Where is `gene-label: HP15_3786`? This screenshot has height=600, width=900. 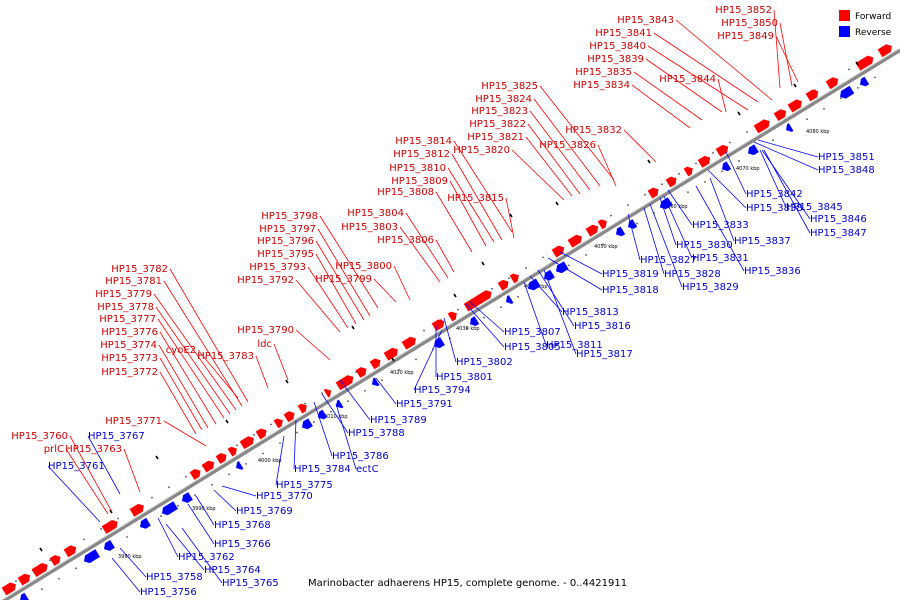
gene-label: HP15_3786 is located at coordinates (360, 456).